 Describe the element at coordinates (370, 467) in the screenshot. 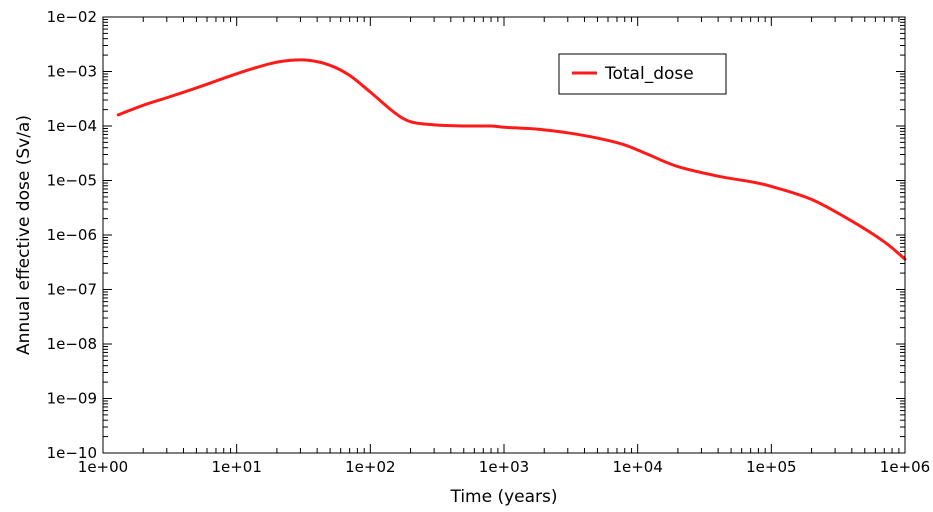

I see `x-tick-label: 1e+02` at that location.